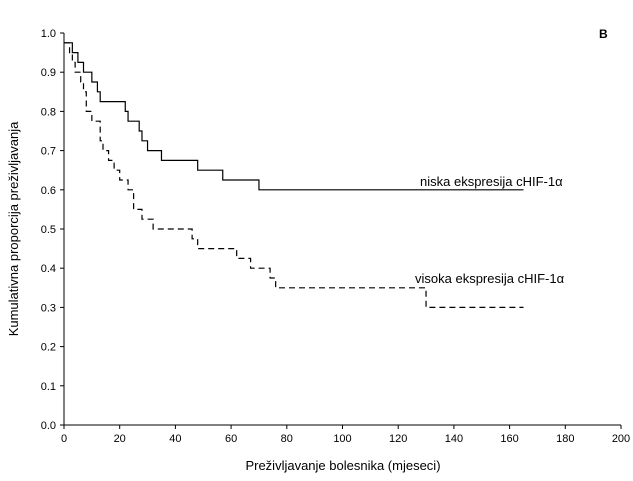 This screenshot has height=481, width=633. What do you see at coordinates (48, 387) in the screenshot?
I see `y-tick-label: 0.1` at bounding box center [48, 387].